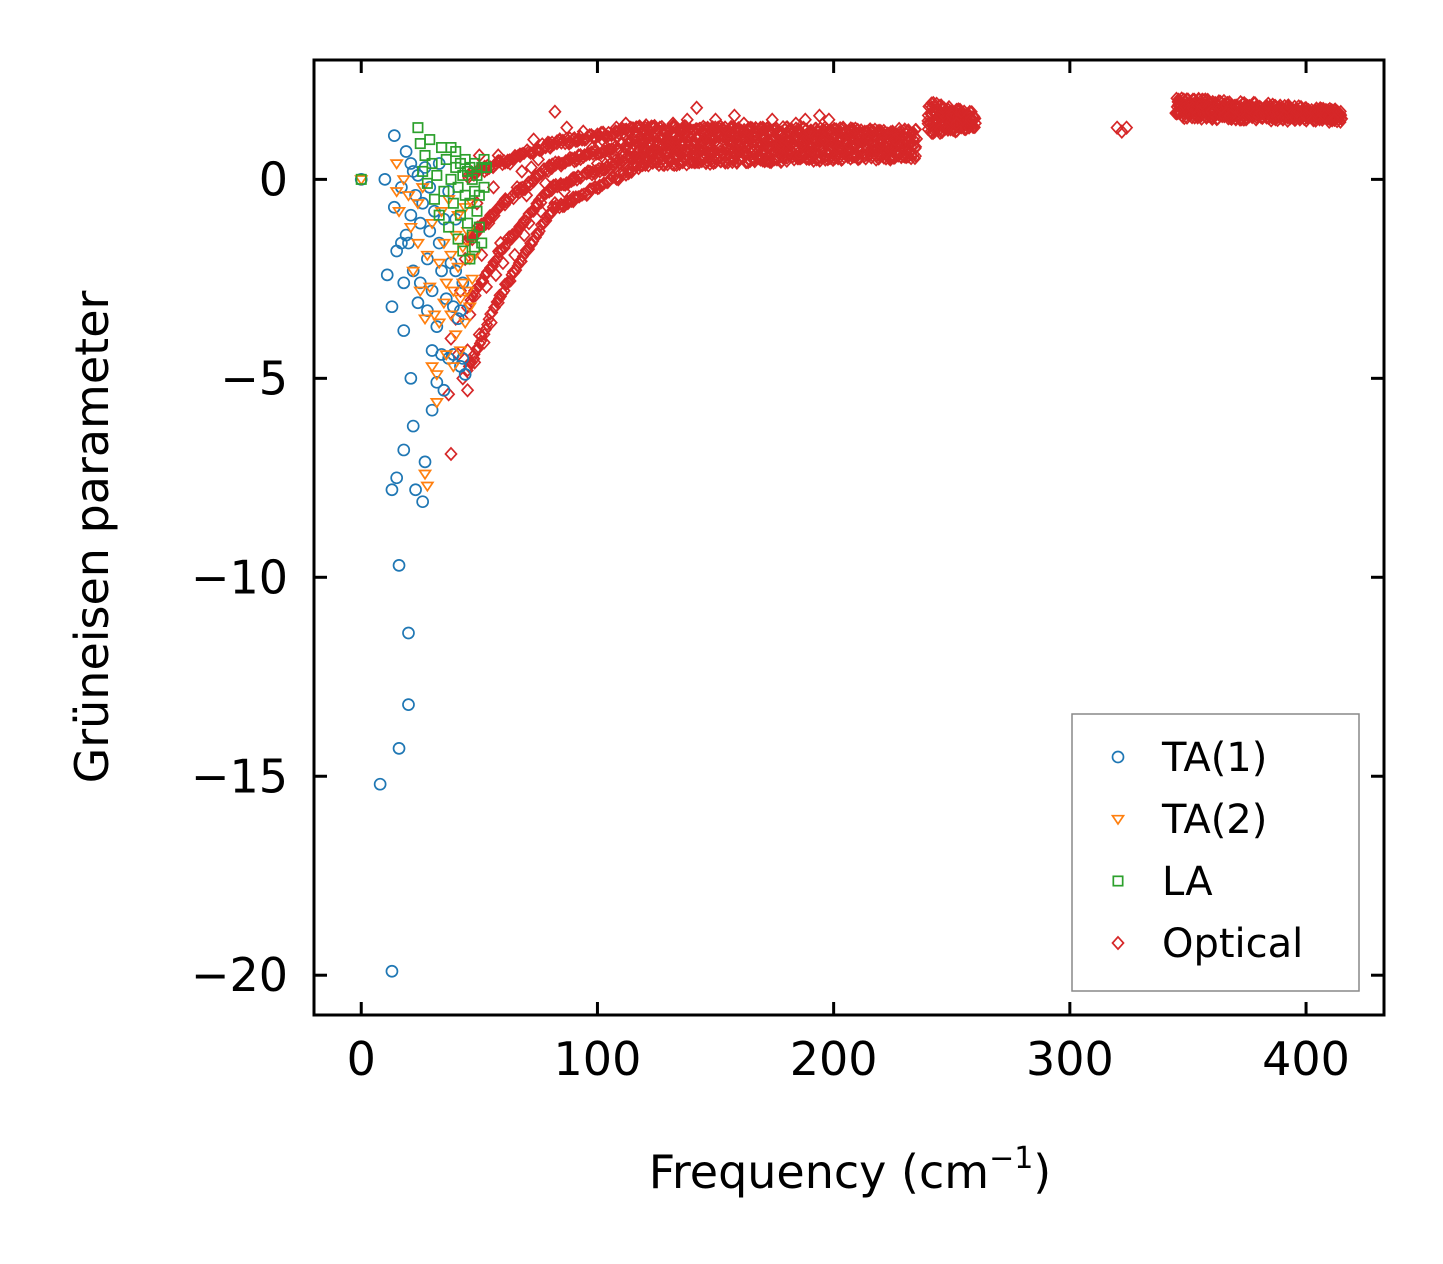 The image size is (1443, 1264). What do you see at coordinates (834, 1059) in the screenshot?
I see `x-tick-label: 200` at bounding box center [834, 1059].